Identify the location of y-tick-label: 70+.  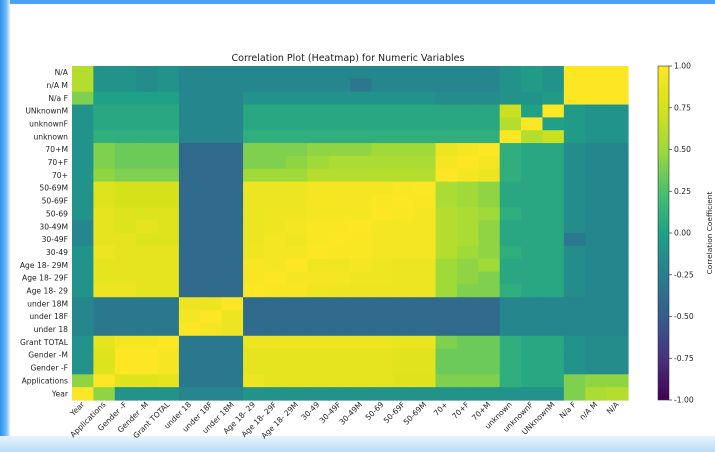
(60, 175).